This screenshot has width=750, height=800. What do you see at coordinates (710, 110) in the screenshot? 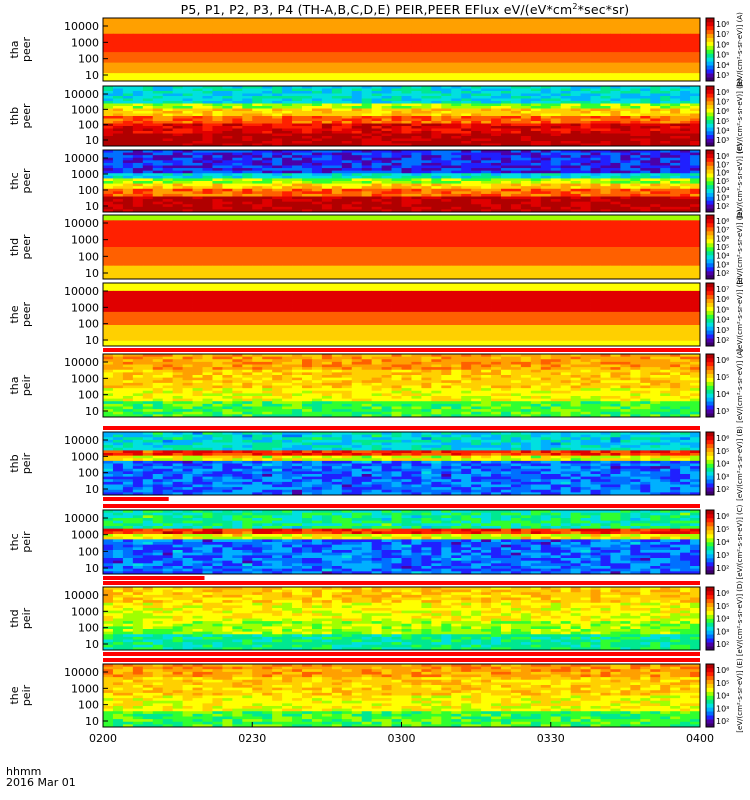
I see `colorbar-step` at bounding box center [710, 110].